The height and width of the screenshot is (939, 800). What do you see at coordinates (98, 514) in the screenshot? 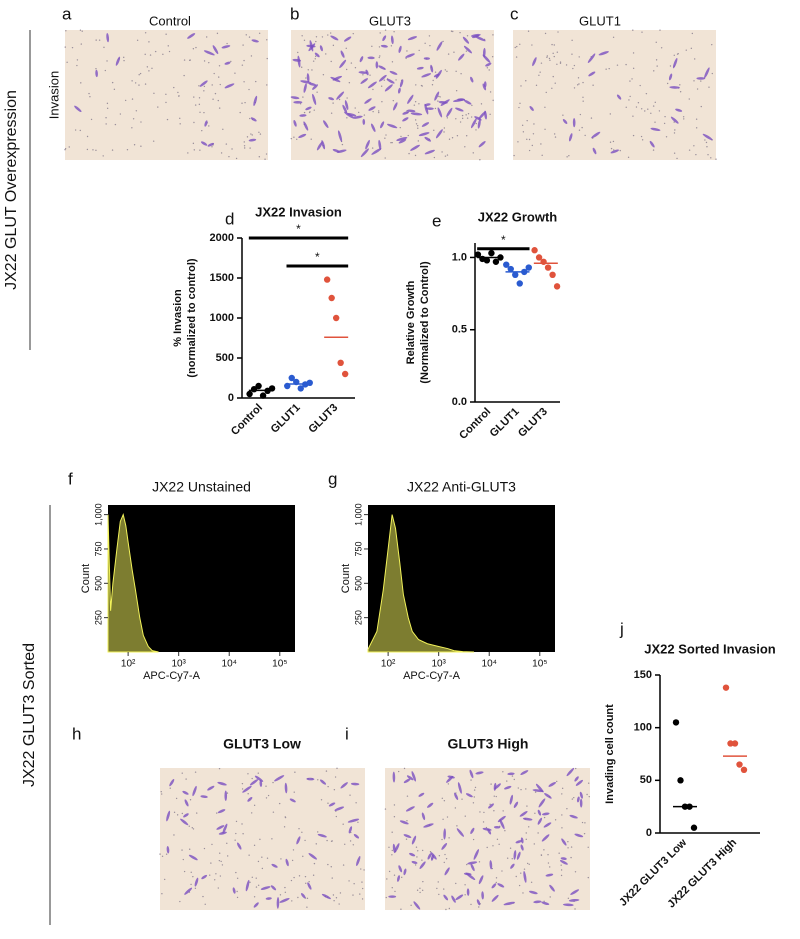
I see `y-tick-label: 1,000` at bounding box center [98, 514].